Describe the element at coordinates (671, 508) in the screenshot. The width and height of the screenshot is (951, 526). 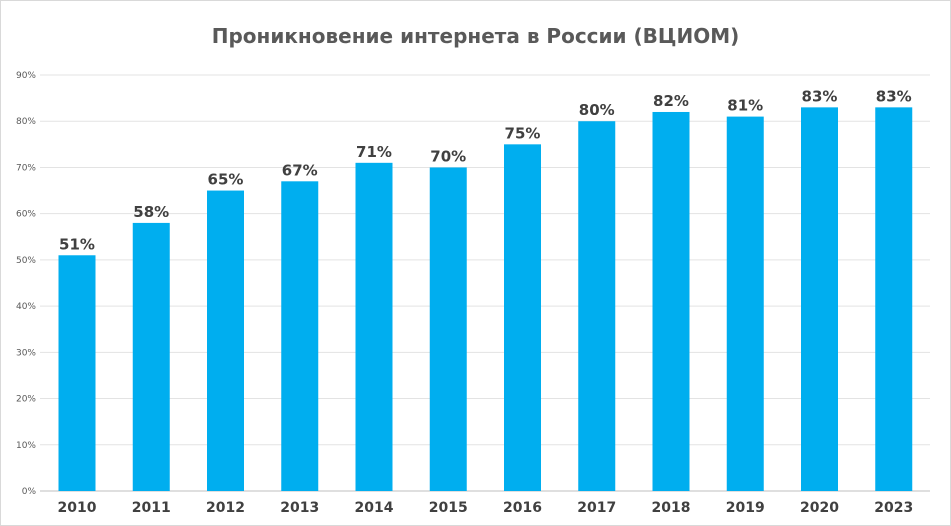
I see `x-tick-label: 2018` at that location.